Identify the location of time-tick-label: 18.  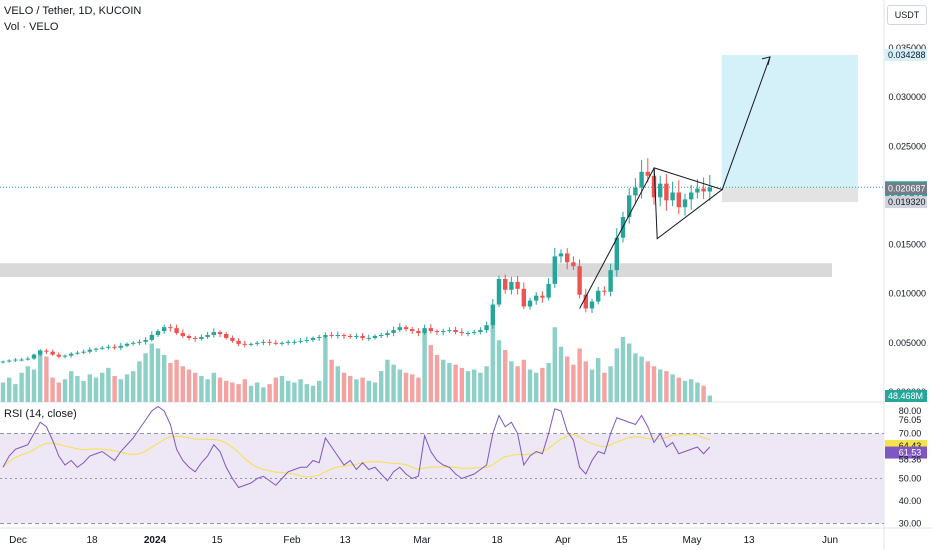
(92, 540).